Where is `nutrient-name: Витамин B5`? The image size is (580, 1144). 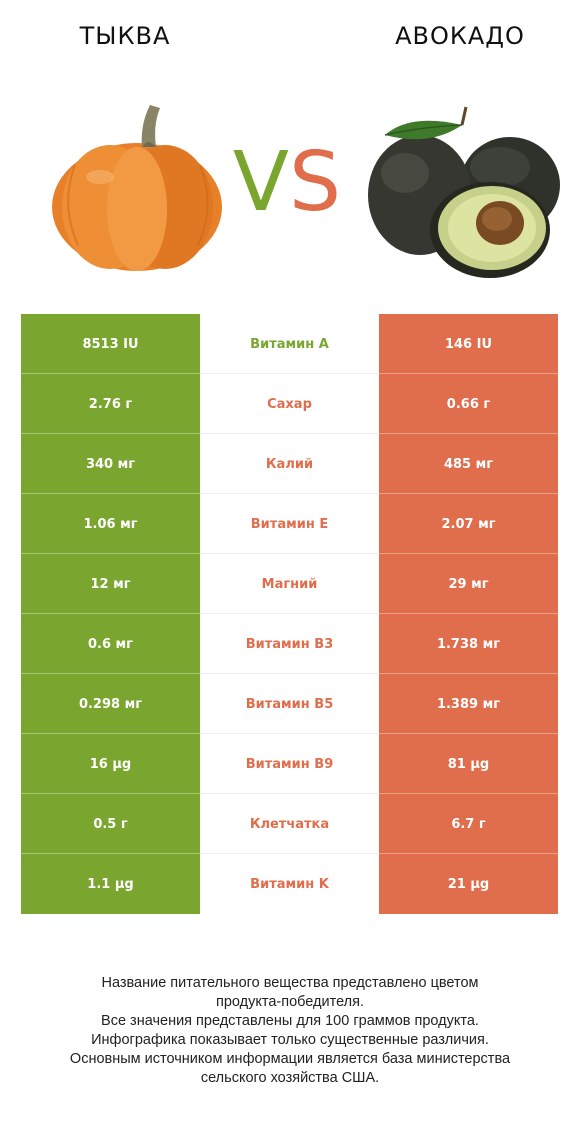
nutrient-name: Витамин B5 is located at coordinates (289, 704).